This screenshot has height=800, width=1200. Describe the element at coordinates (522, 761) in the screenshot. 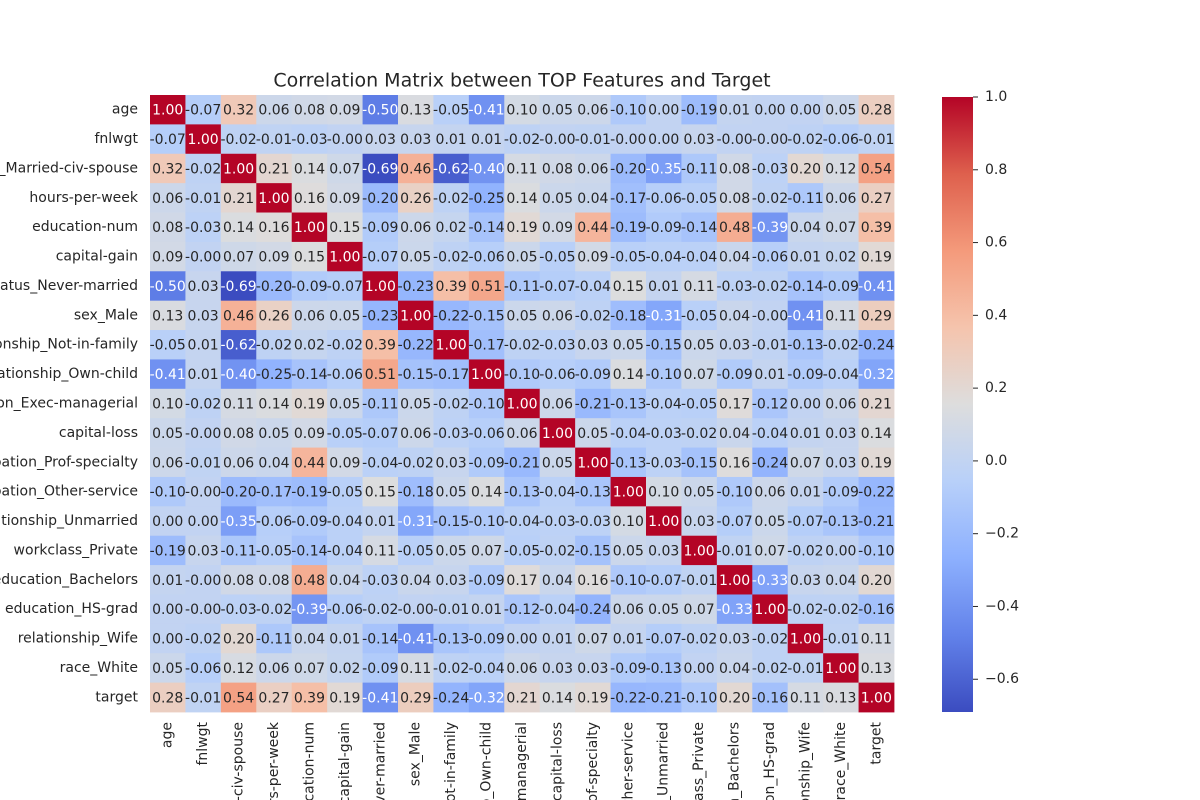

I see `x-tick-label: occupation_Exec-managerial` at that location.